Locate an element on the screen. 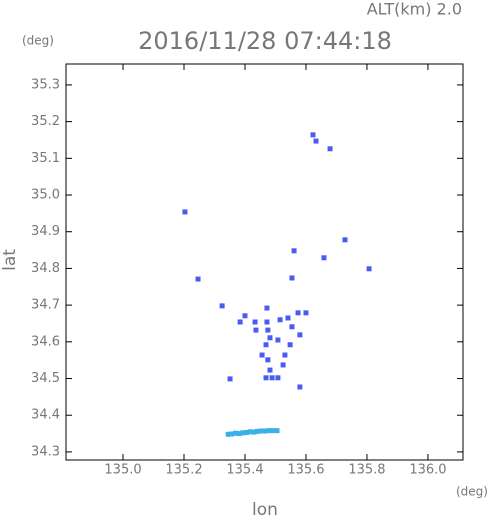 This screenshot has width=491, height=521. chart-subtitle: ALT(km) 2.0 is located at coordinates (414, 9).